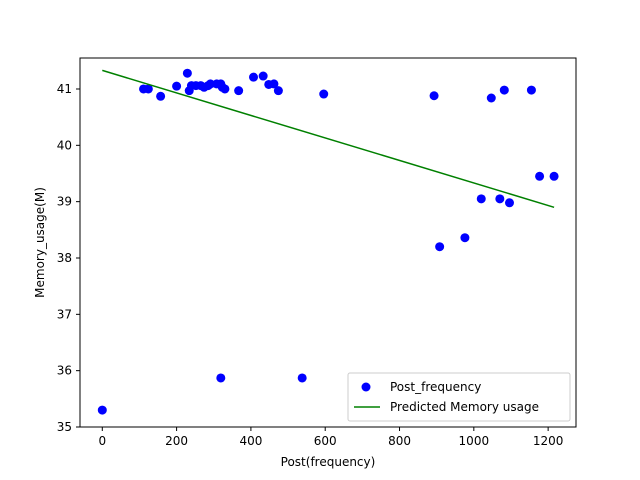  I want to click on x-tick-label: 600, so click(325, 441).